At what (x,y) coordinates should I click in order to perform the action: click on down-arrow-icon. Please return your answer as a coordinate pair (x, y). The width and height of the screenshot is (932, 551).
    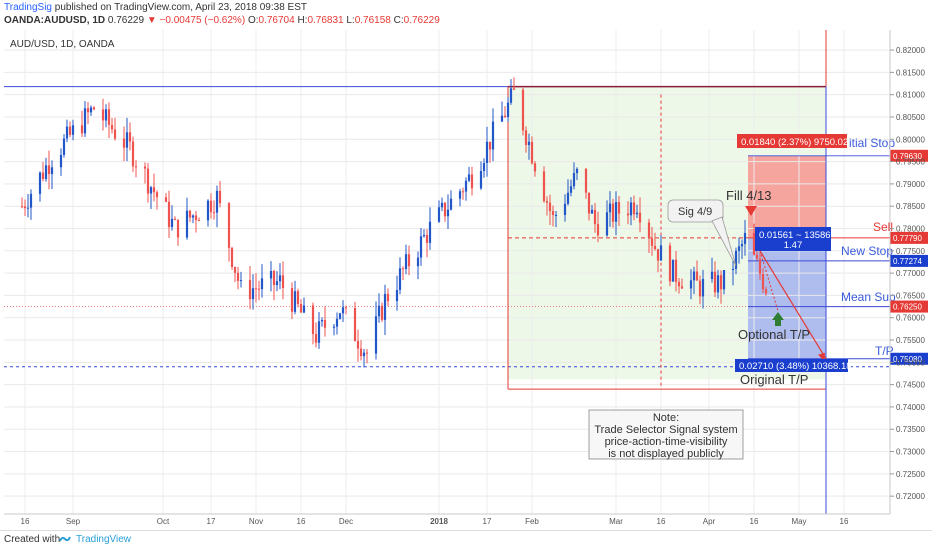
    Looking at the image, I should click on (751, 211).